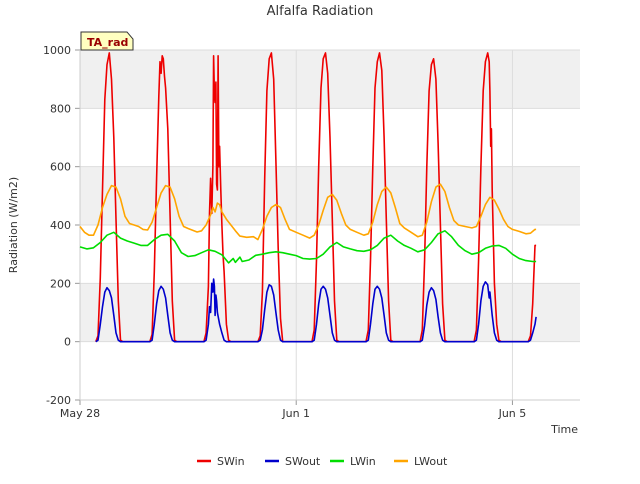 The image size is (640, 484). I want to click on legend-label-lwin: LWin, so click(363, 461).